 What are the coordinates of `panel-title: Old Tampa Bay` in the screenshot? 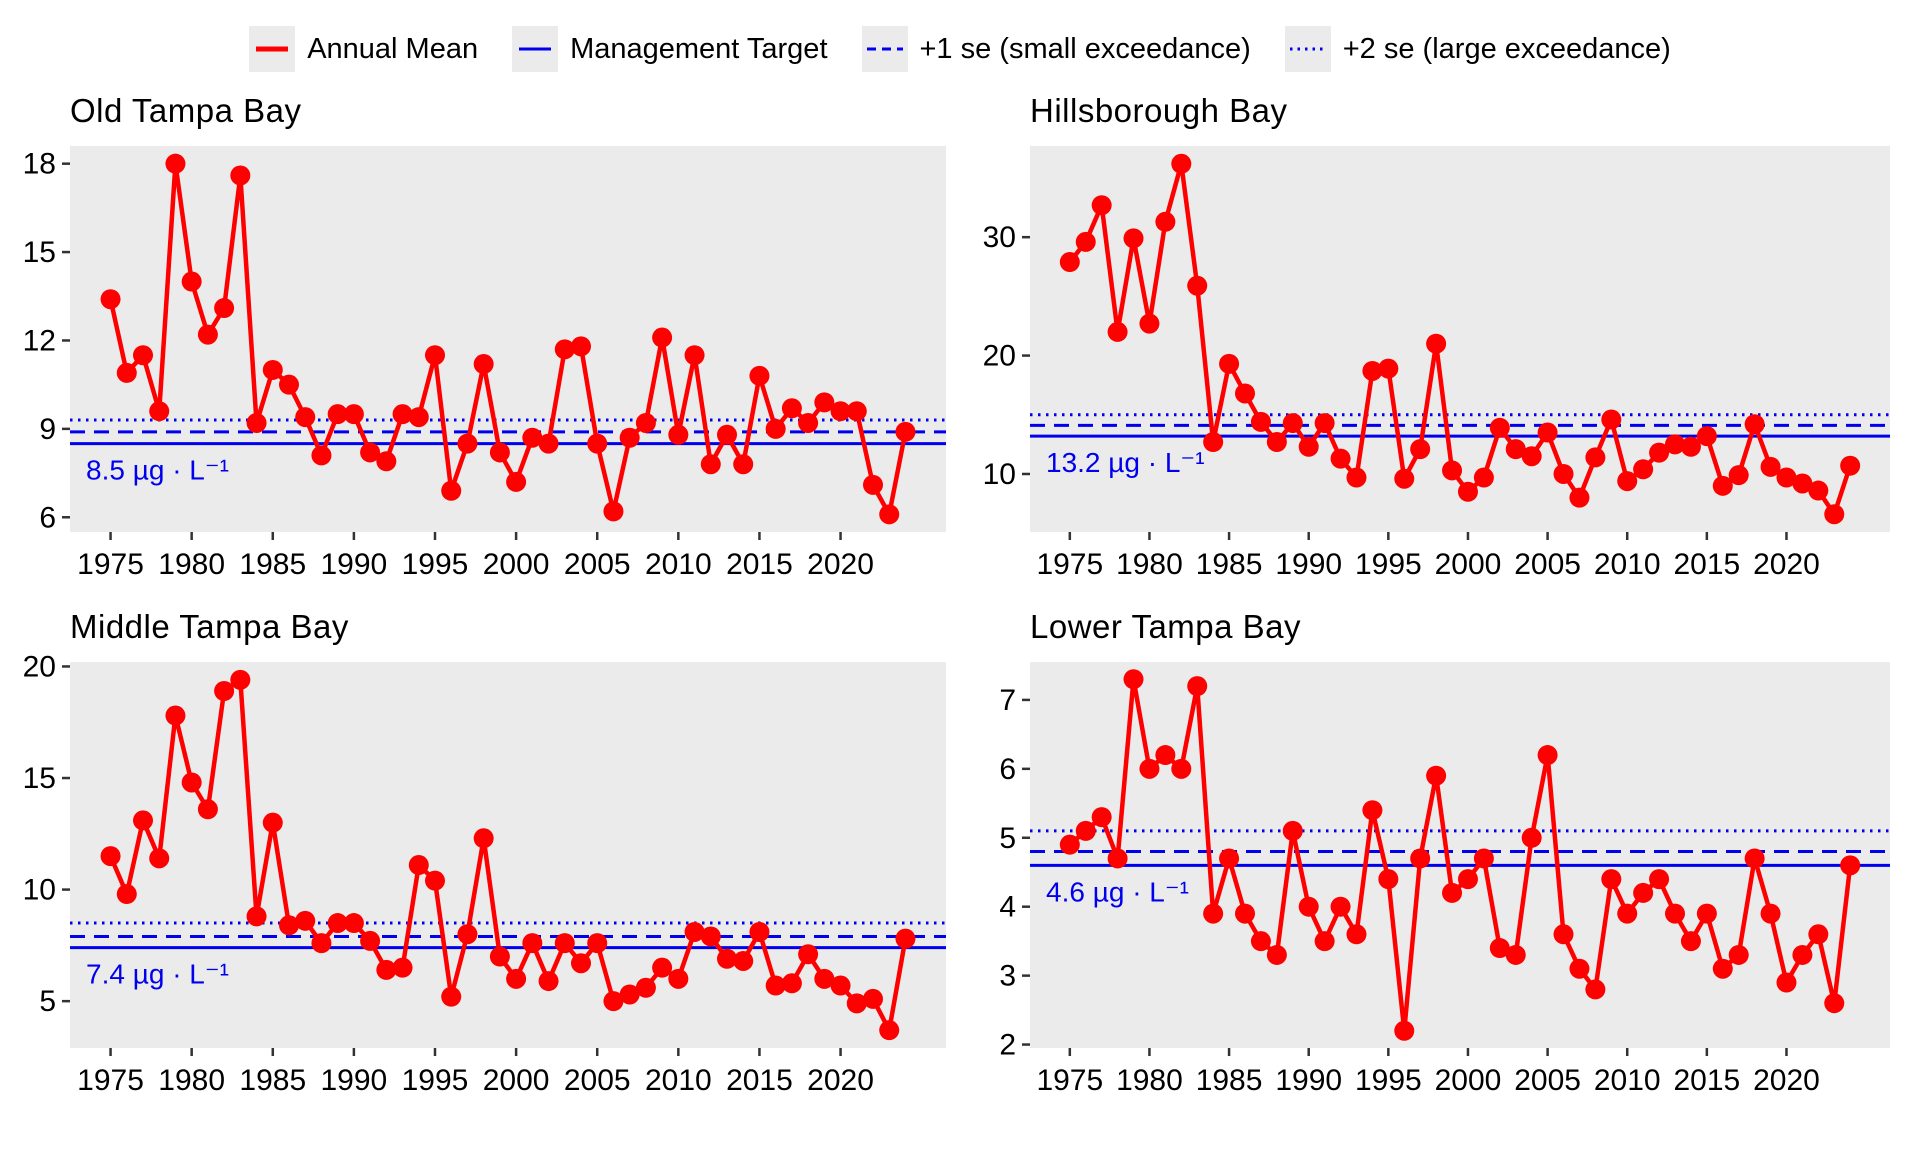 It's located at (186, 110).